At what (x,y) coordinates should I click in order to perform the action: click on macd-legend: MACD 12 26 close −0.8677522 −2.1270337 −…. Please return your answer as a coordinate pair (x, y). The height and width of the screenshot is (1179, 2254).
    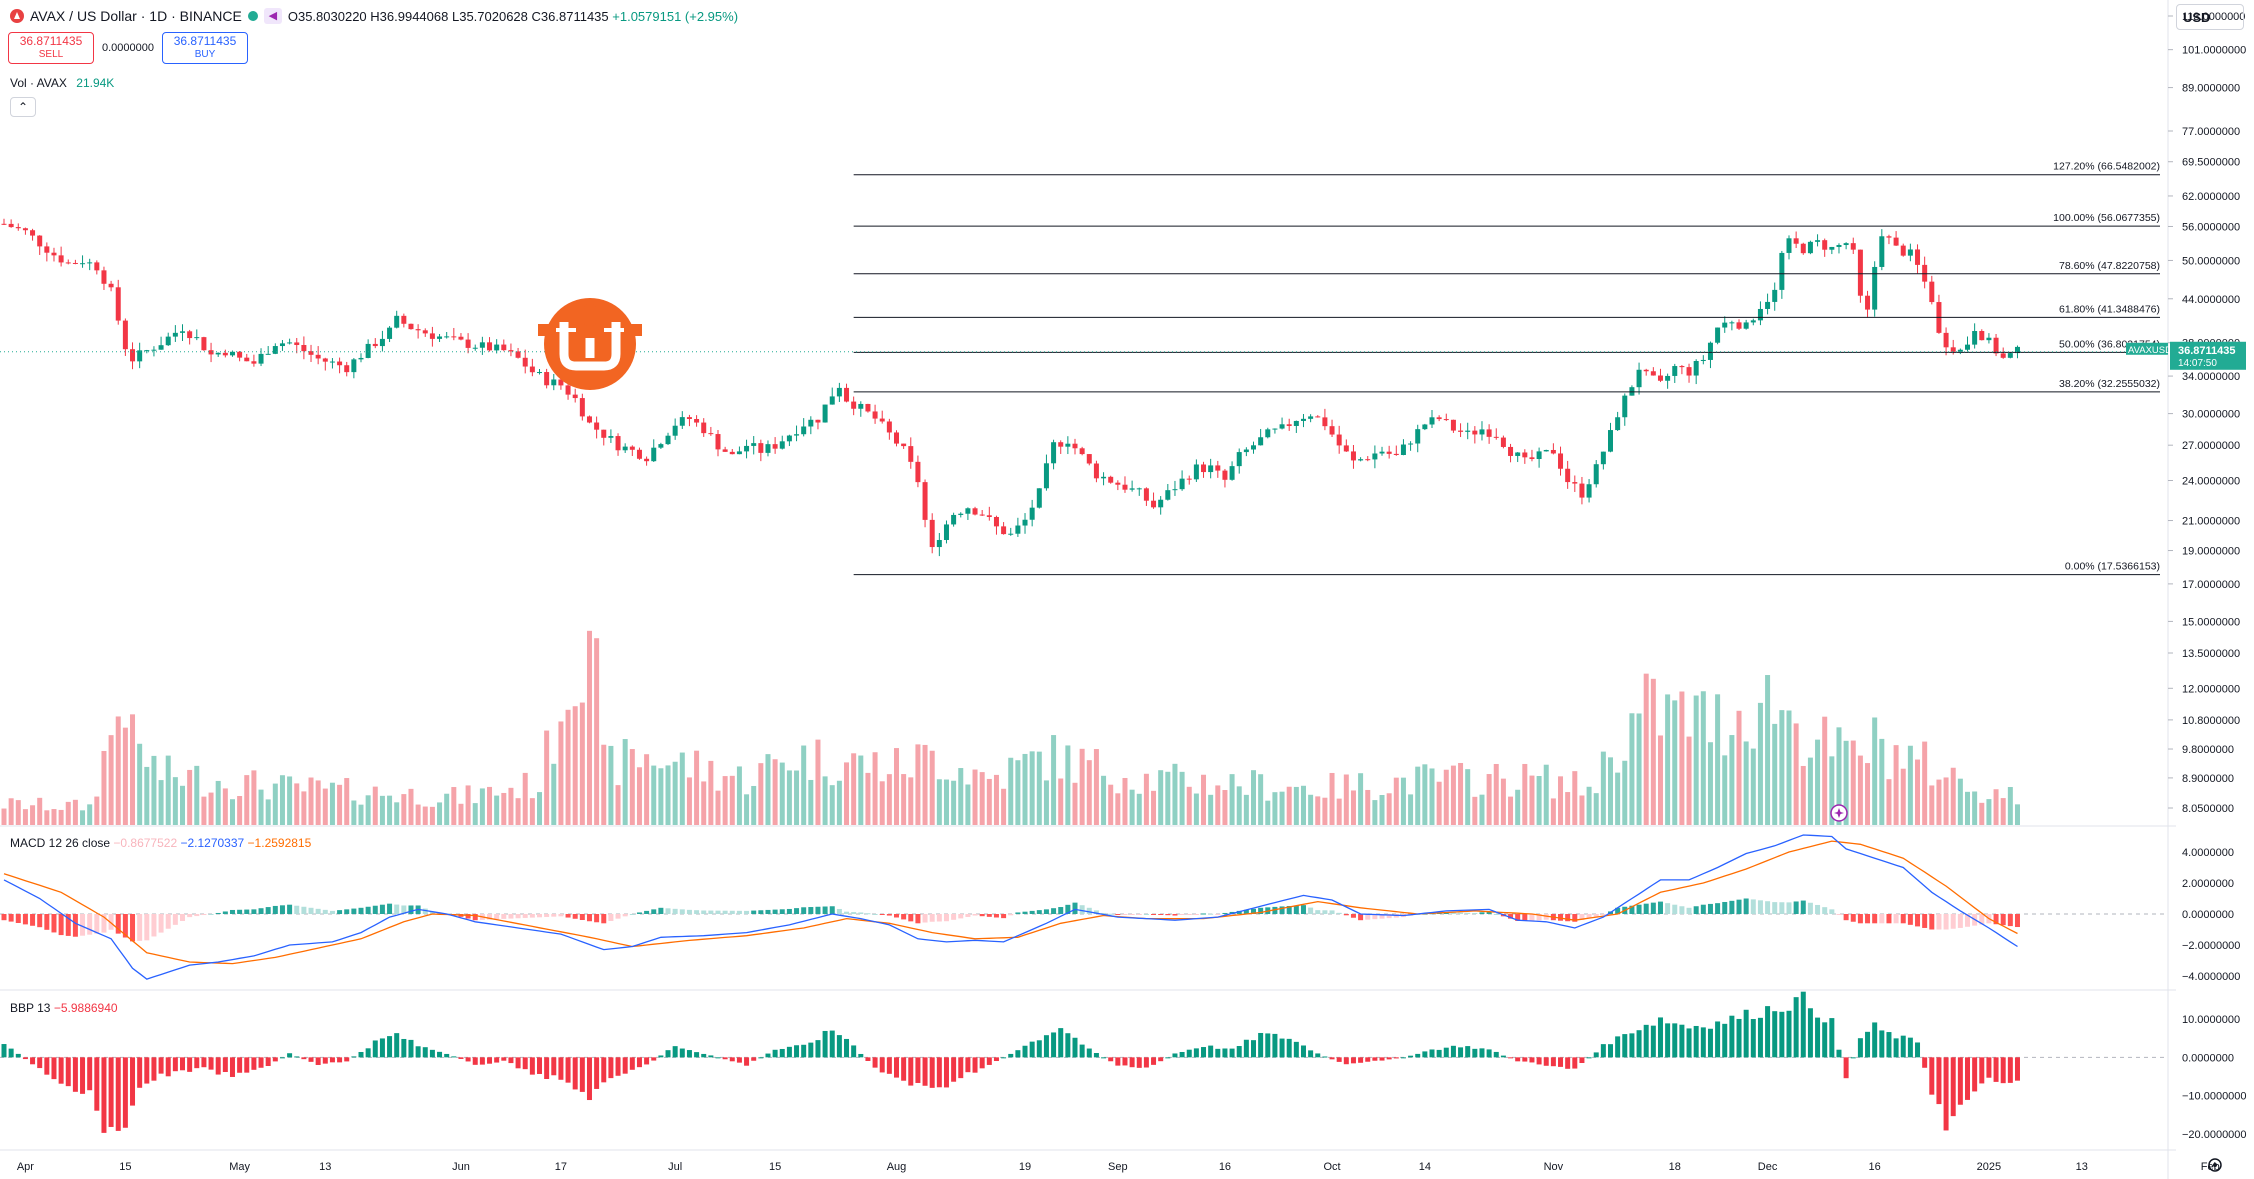
    Looking at the image, I should click on (160, 843).